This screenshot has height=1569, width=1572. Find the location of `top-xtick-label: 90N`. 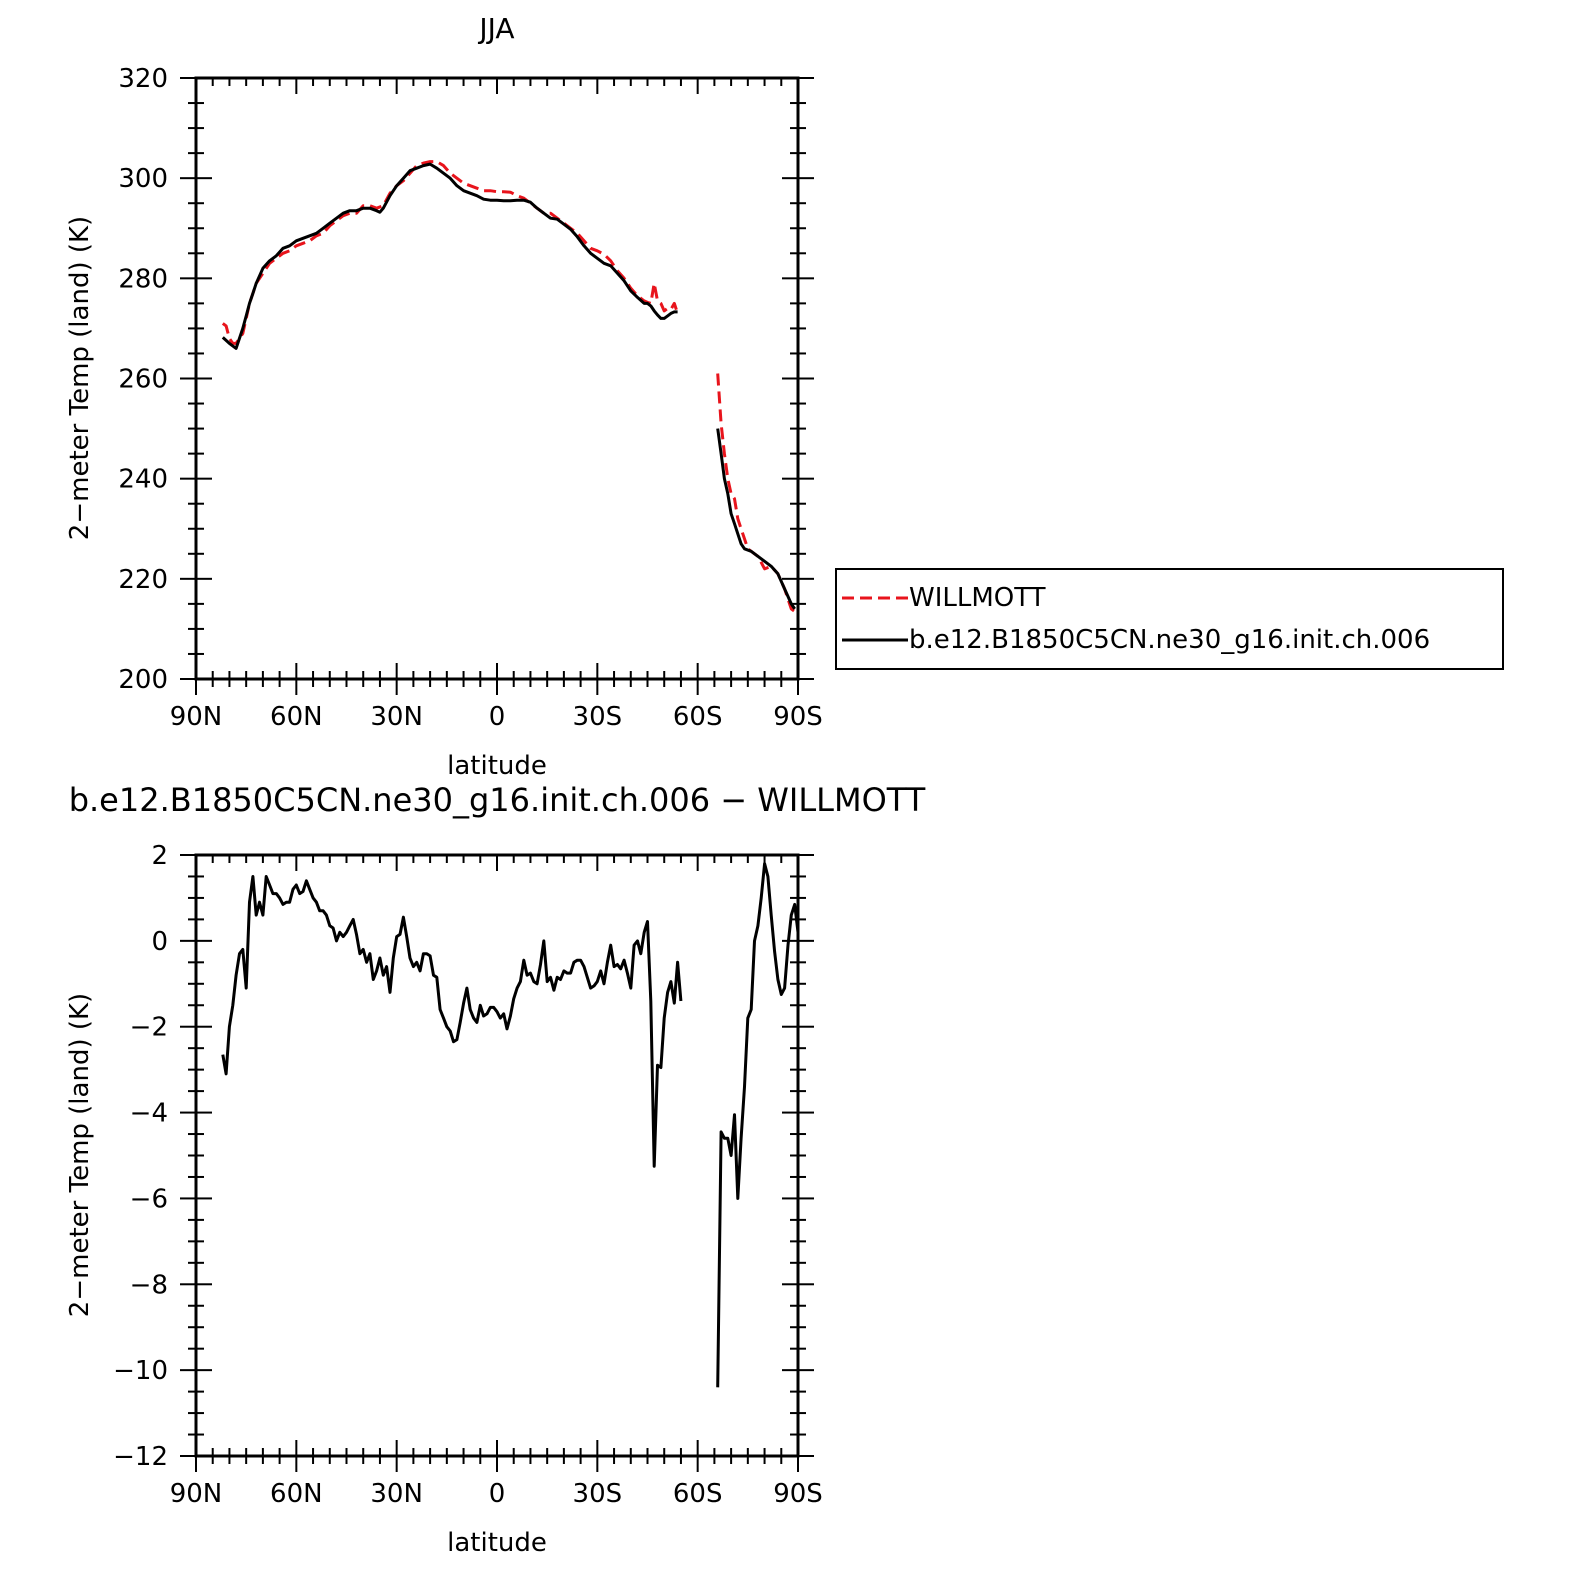

top-xtick-label: 90N is located at coordinates (196, 717).